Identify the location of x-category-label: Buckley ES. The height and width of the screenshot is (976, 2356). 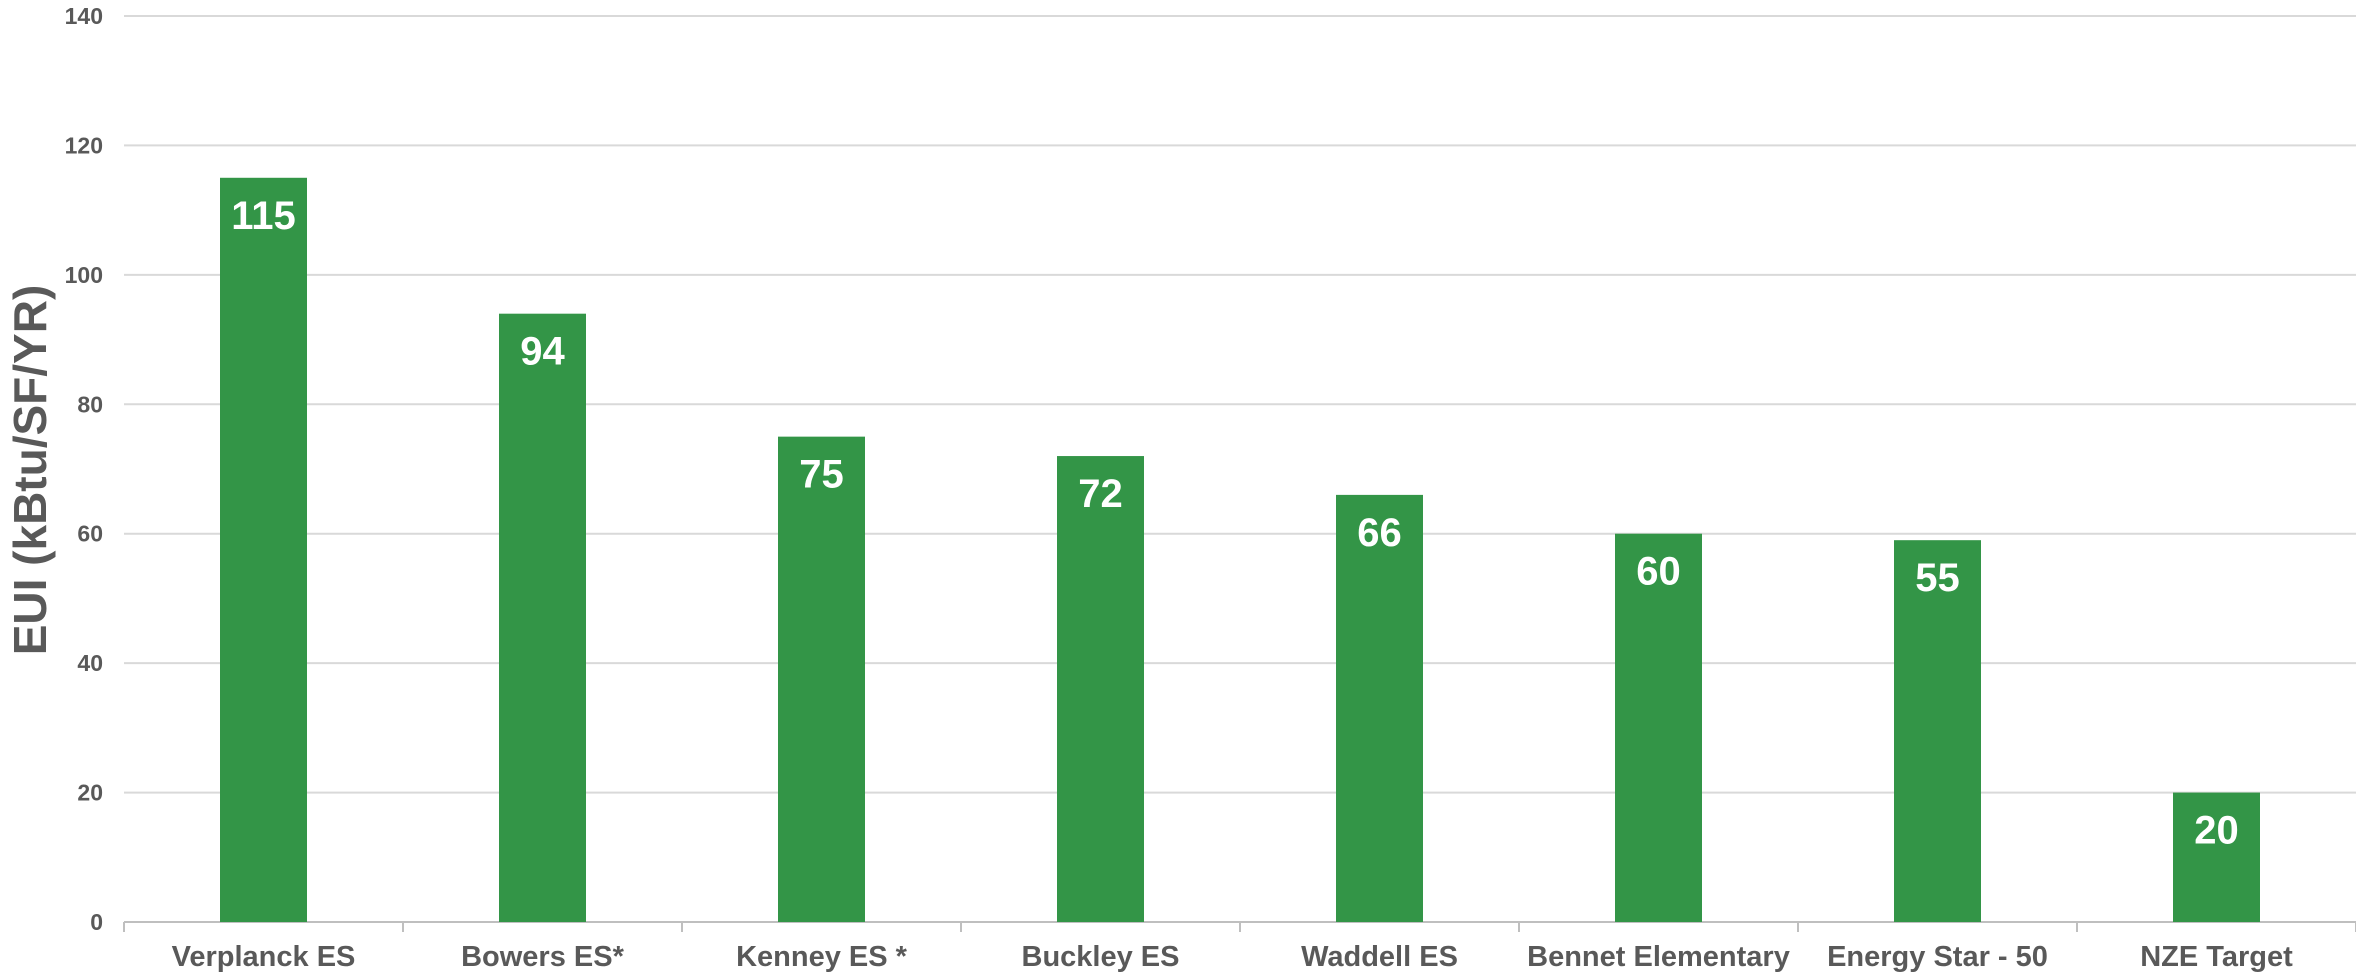
(1101, 957).